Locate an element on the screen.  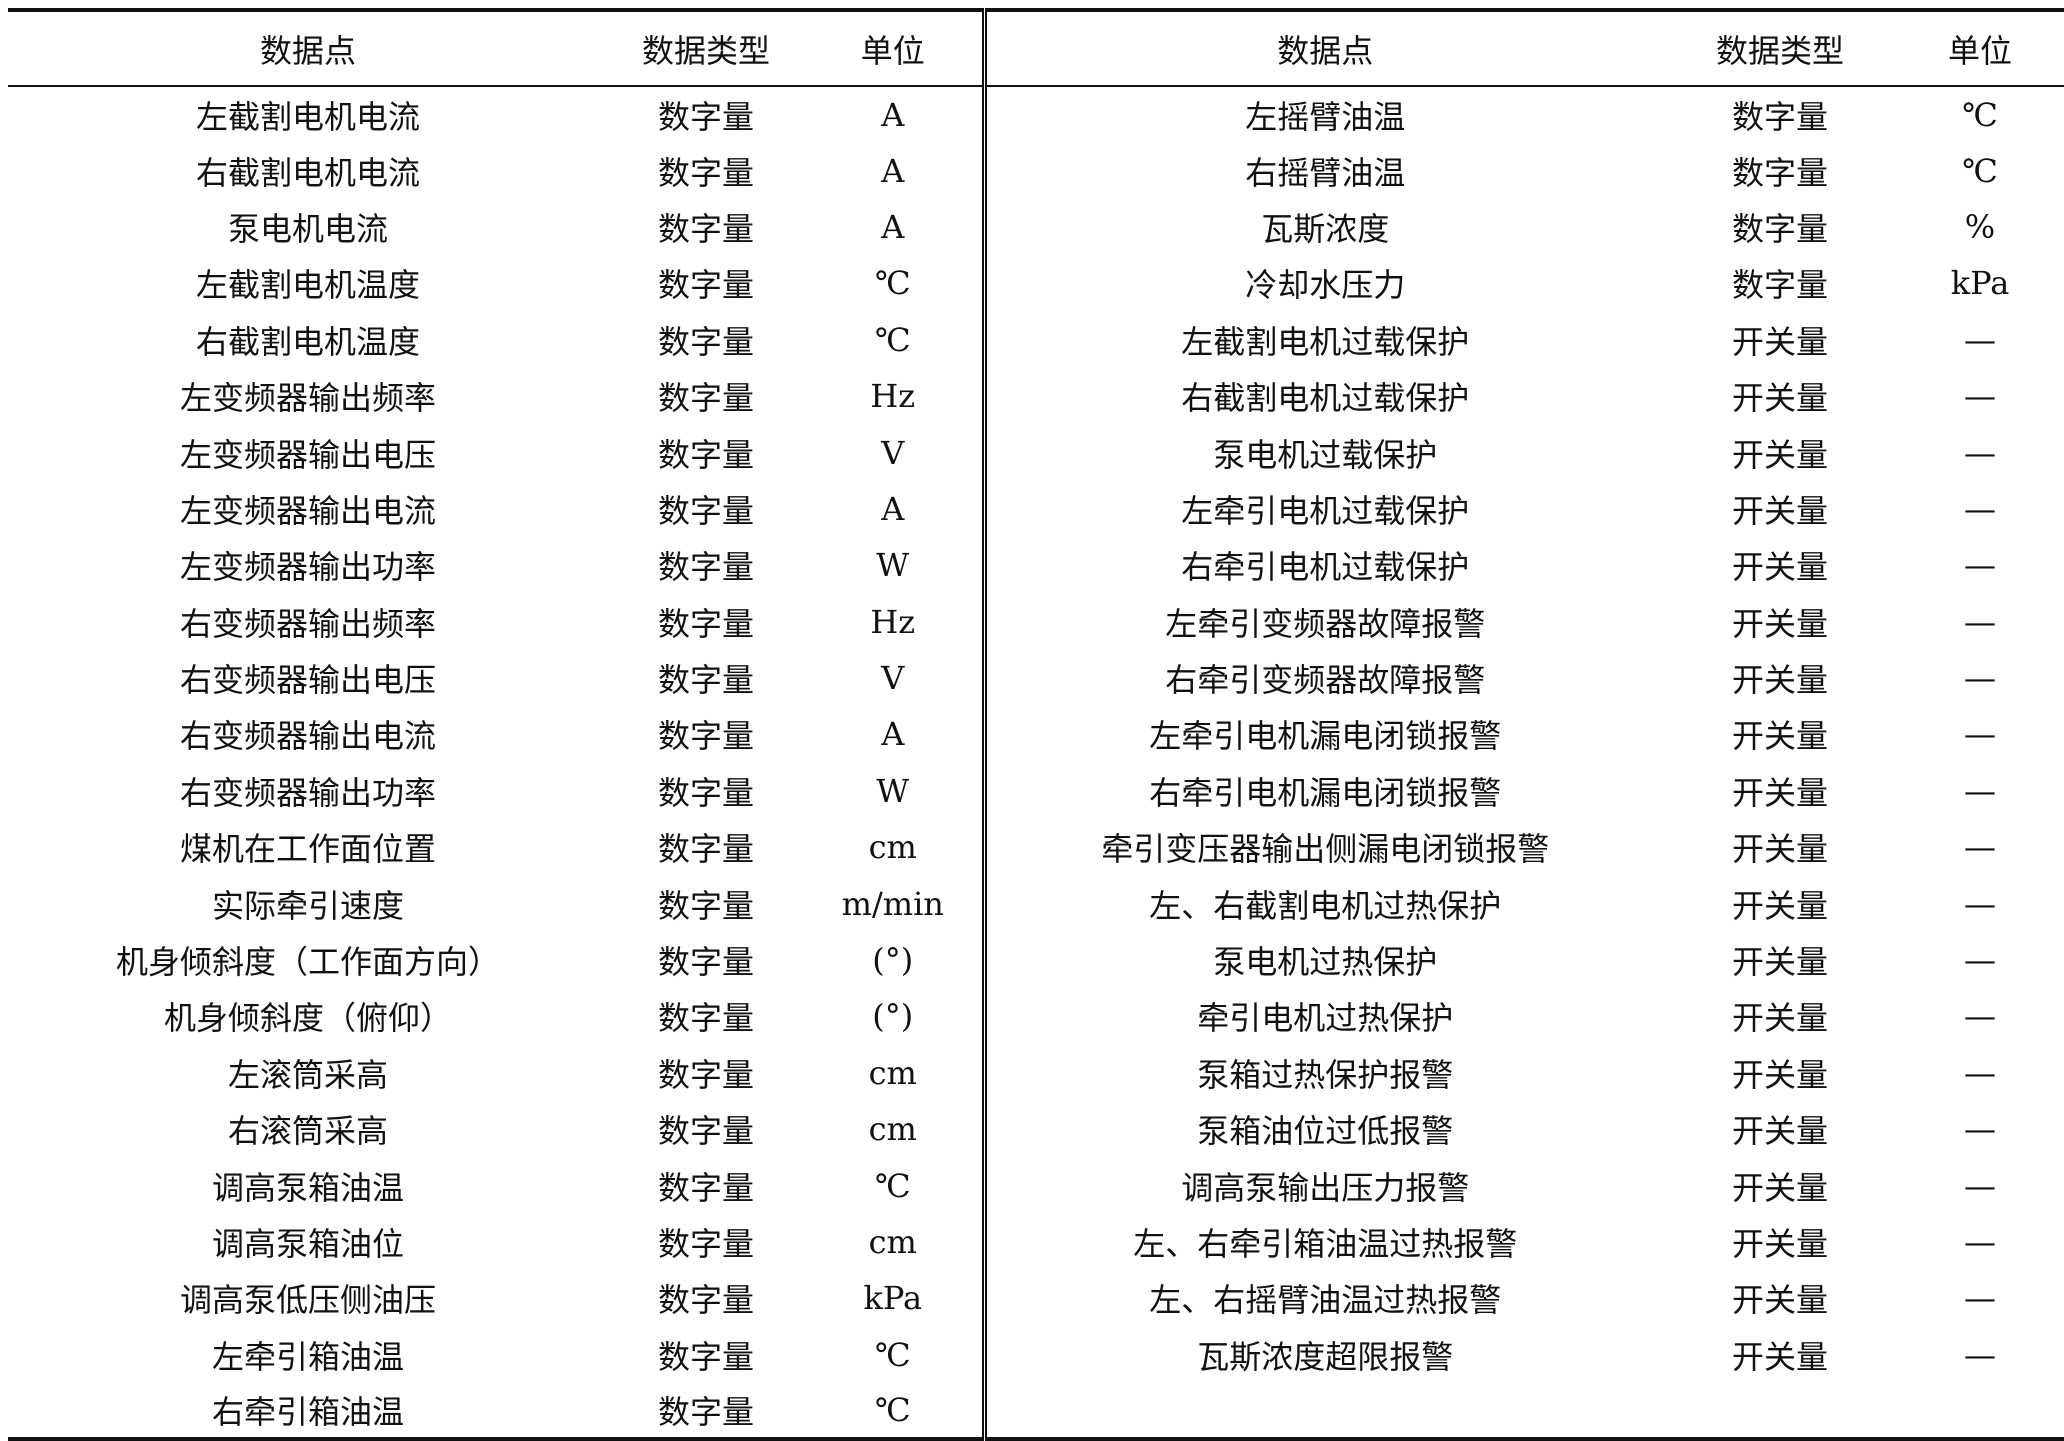
table-row: 左变频器输出功率 数字量 W 右牵引电机过载保护 开关量 — is located at coordinates (1036, 565).